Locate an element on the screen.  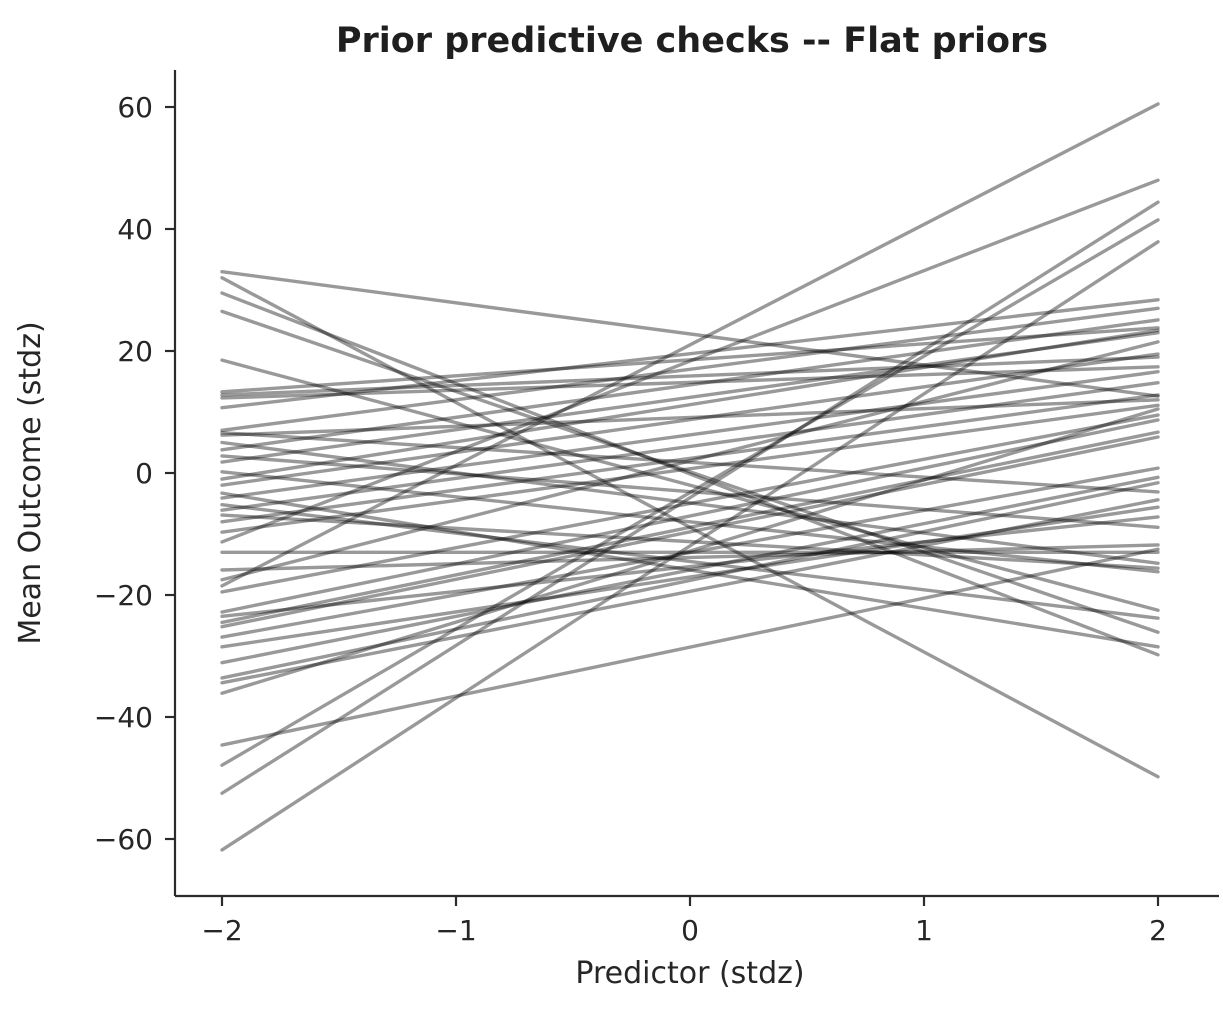
x-tick-label: 0 is located at coordinates (690, 930).